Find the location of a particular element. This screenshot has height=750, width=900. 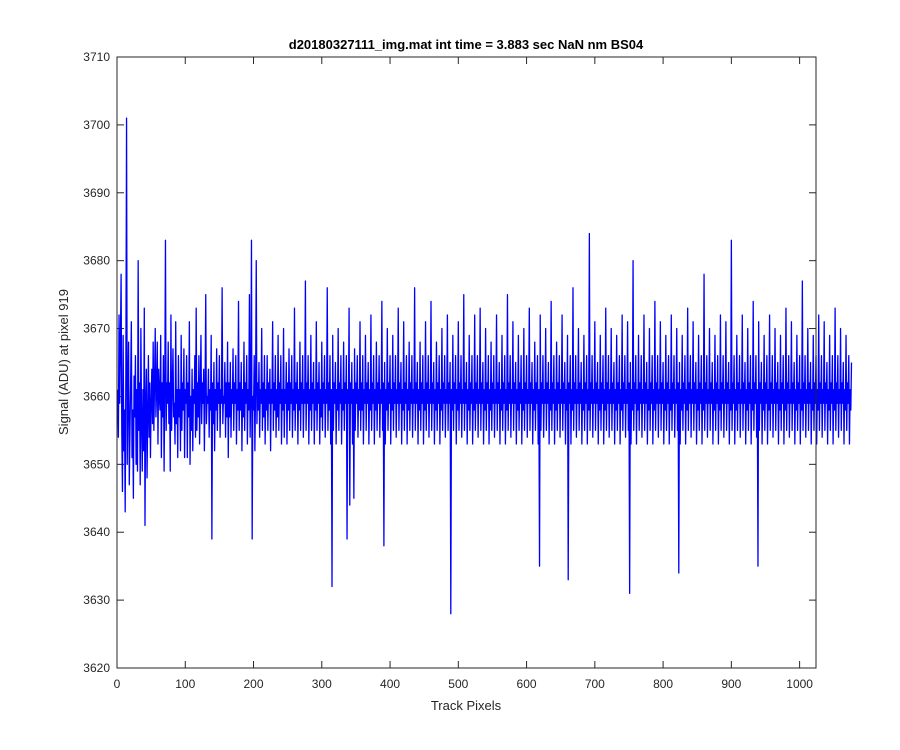

y-tick-label: 3660 is located at coordinates (96, 396).